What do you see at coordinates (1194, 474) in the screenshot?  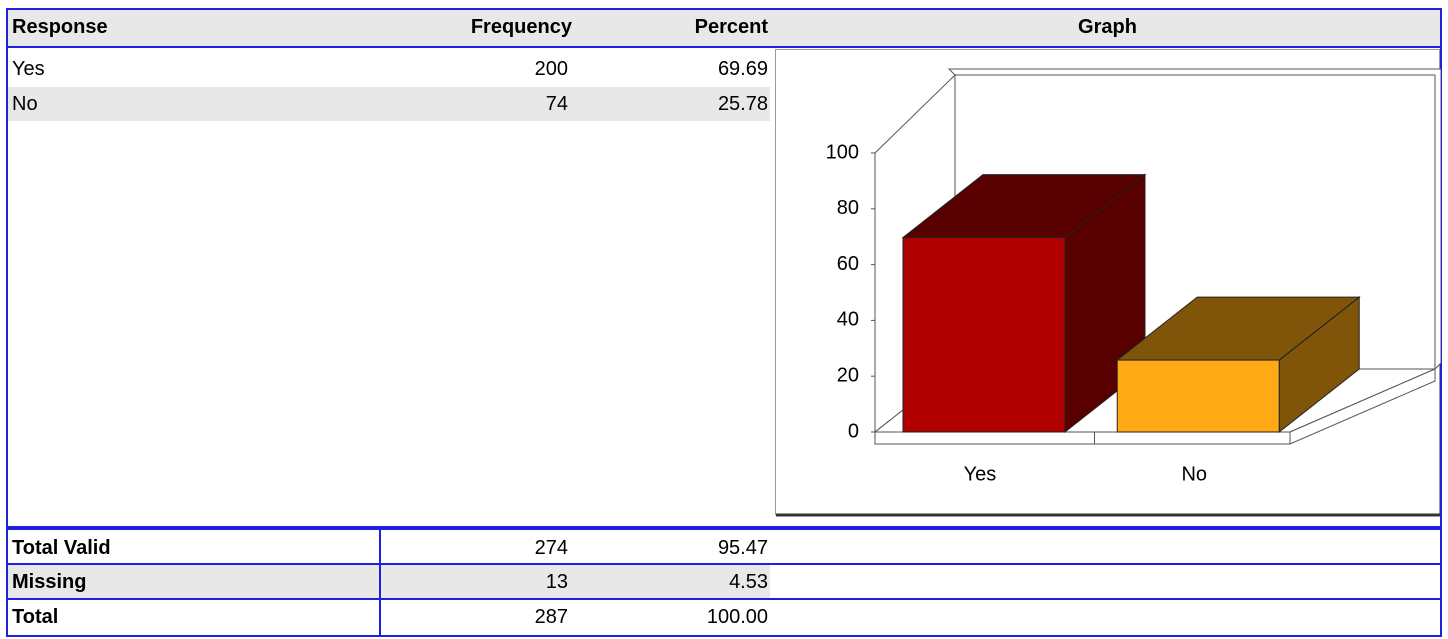 I see `x-tick-label: No` at bounding box center [1194, 474].